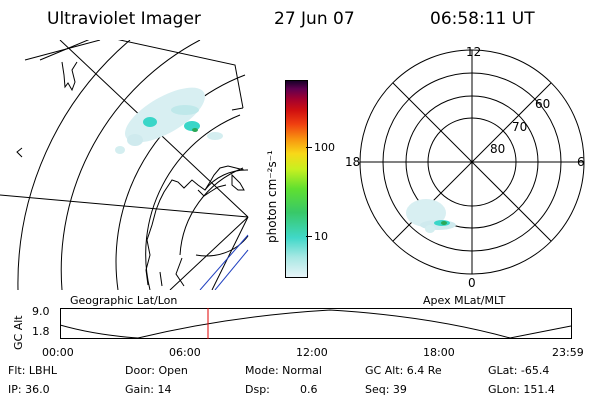 This screenshot has height=400, width=600. Describe the element at coordinates (41, 331) in the screenshot. I see `orbit-ytick: 1.8` at that location.